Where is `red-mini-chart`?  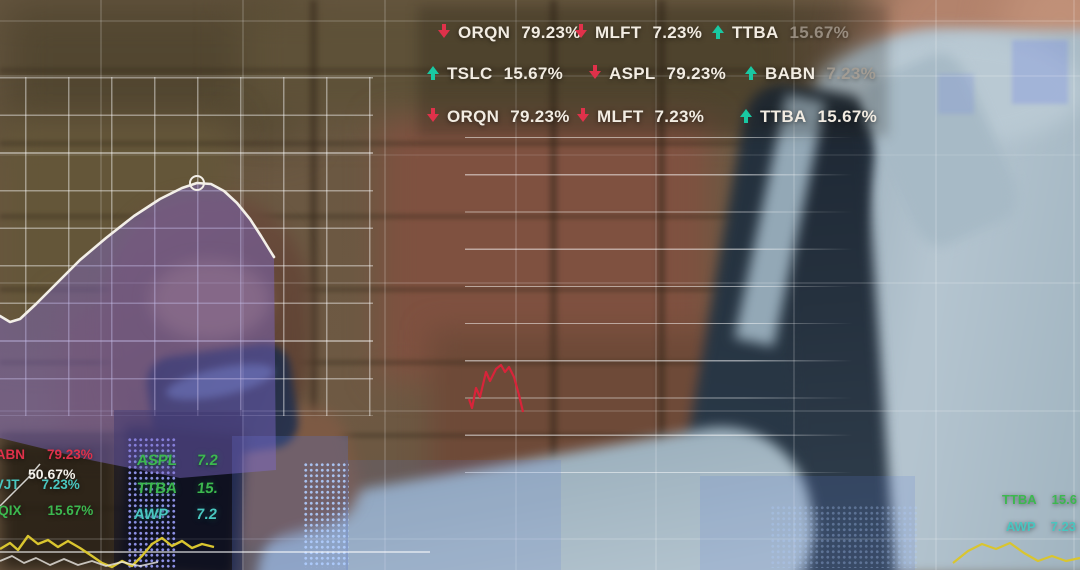 red-mini-chart is located at coordinates (496, 388).